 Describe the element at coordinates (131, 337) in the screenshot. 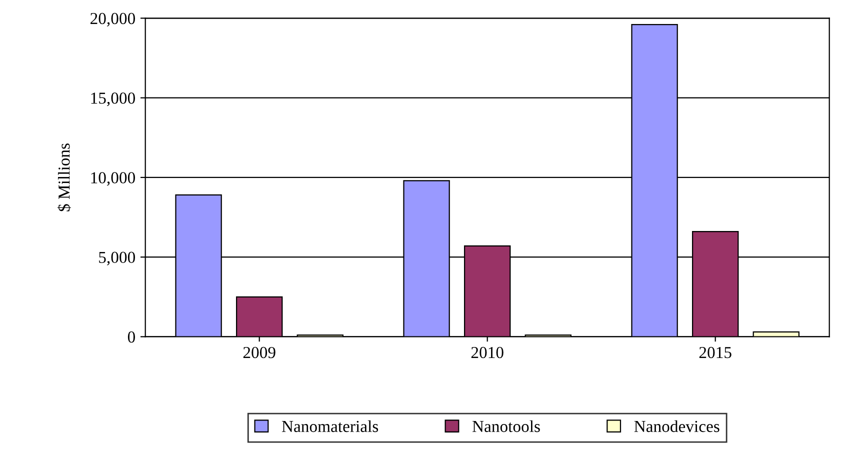

I see `y-tick-label: 0` at that location.